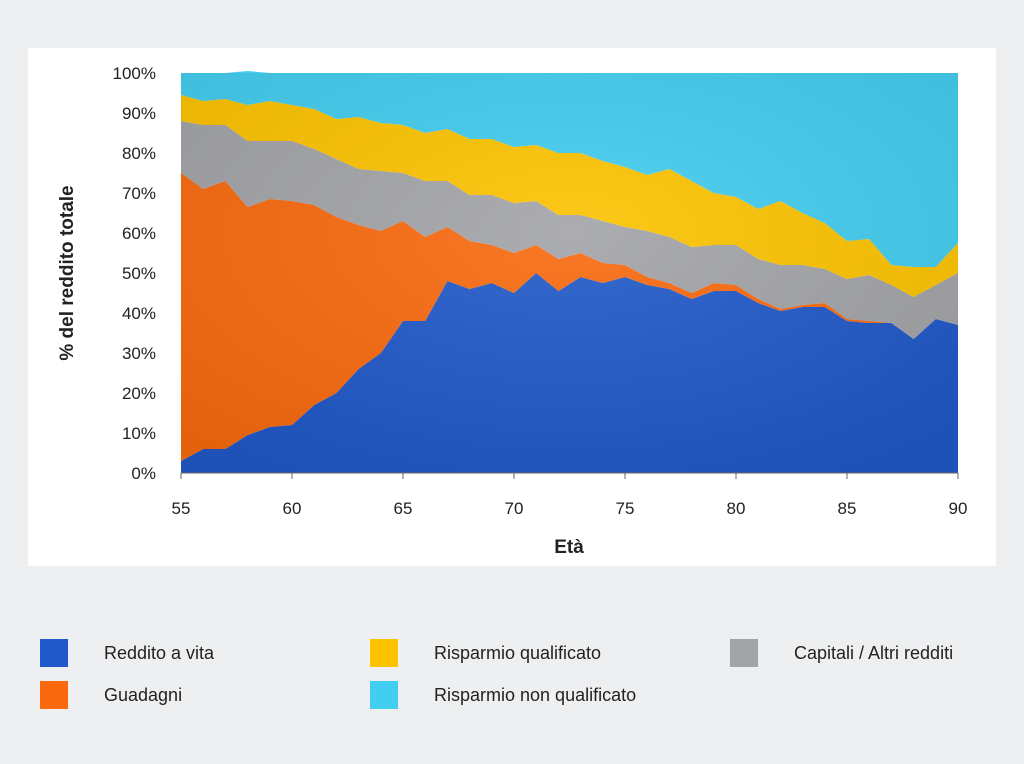  I want to click on y-tick-label: 90%, so click(139, 113).